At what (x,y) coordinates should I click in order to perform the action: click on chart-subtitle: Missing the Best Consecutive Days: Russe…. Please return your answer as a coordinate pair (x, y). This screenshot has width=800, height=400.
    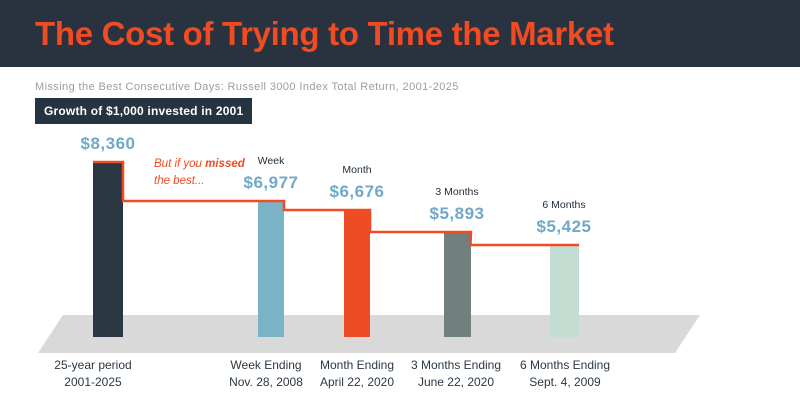
    Looking at the image, I should click on (247, 87).